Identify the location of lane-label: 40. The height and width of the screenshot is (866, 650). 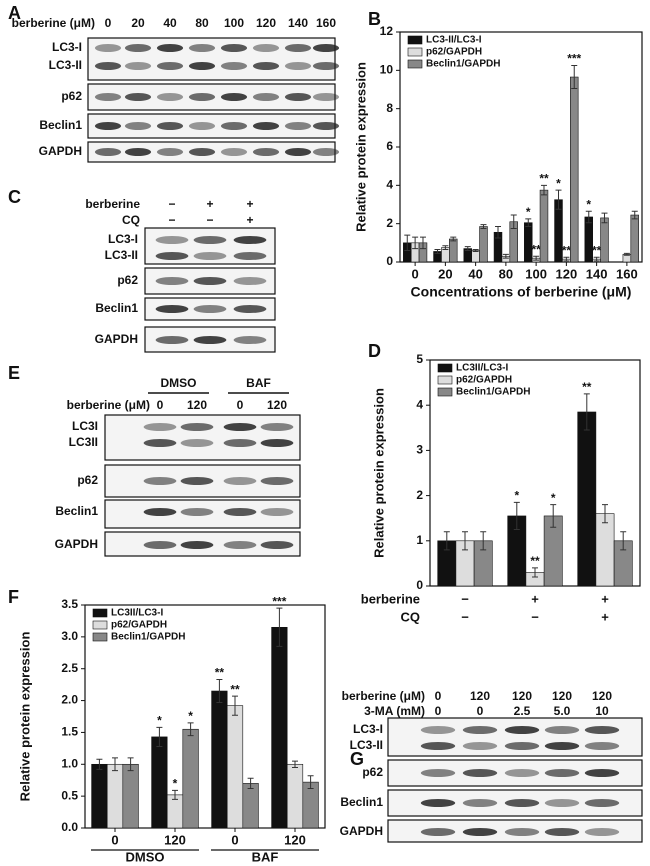
(170, 23).